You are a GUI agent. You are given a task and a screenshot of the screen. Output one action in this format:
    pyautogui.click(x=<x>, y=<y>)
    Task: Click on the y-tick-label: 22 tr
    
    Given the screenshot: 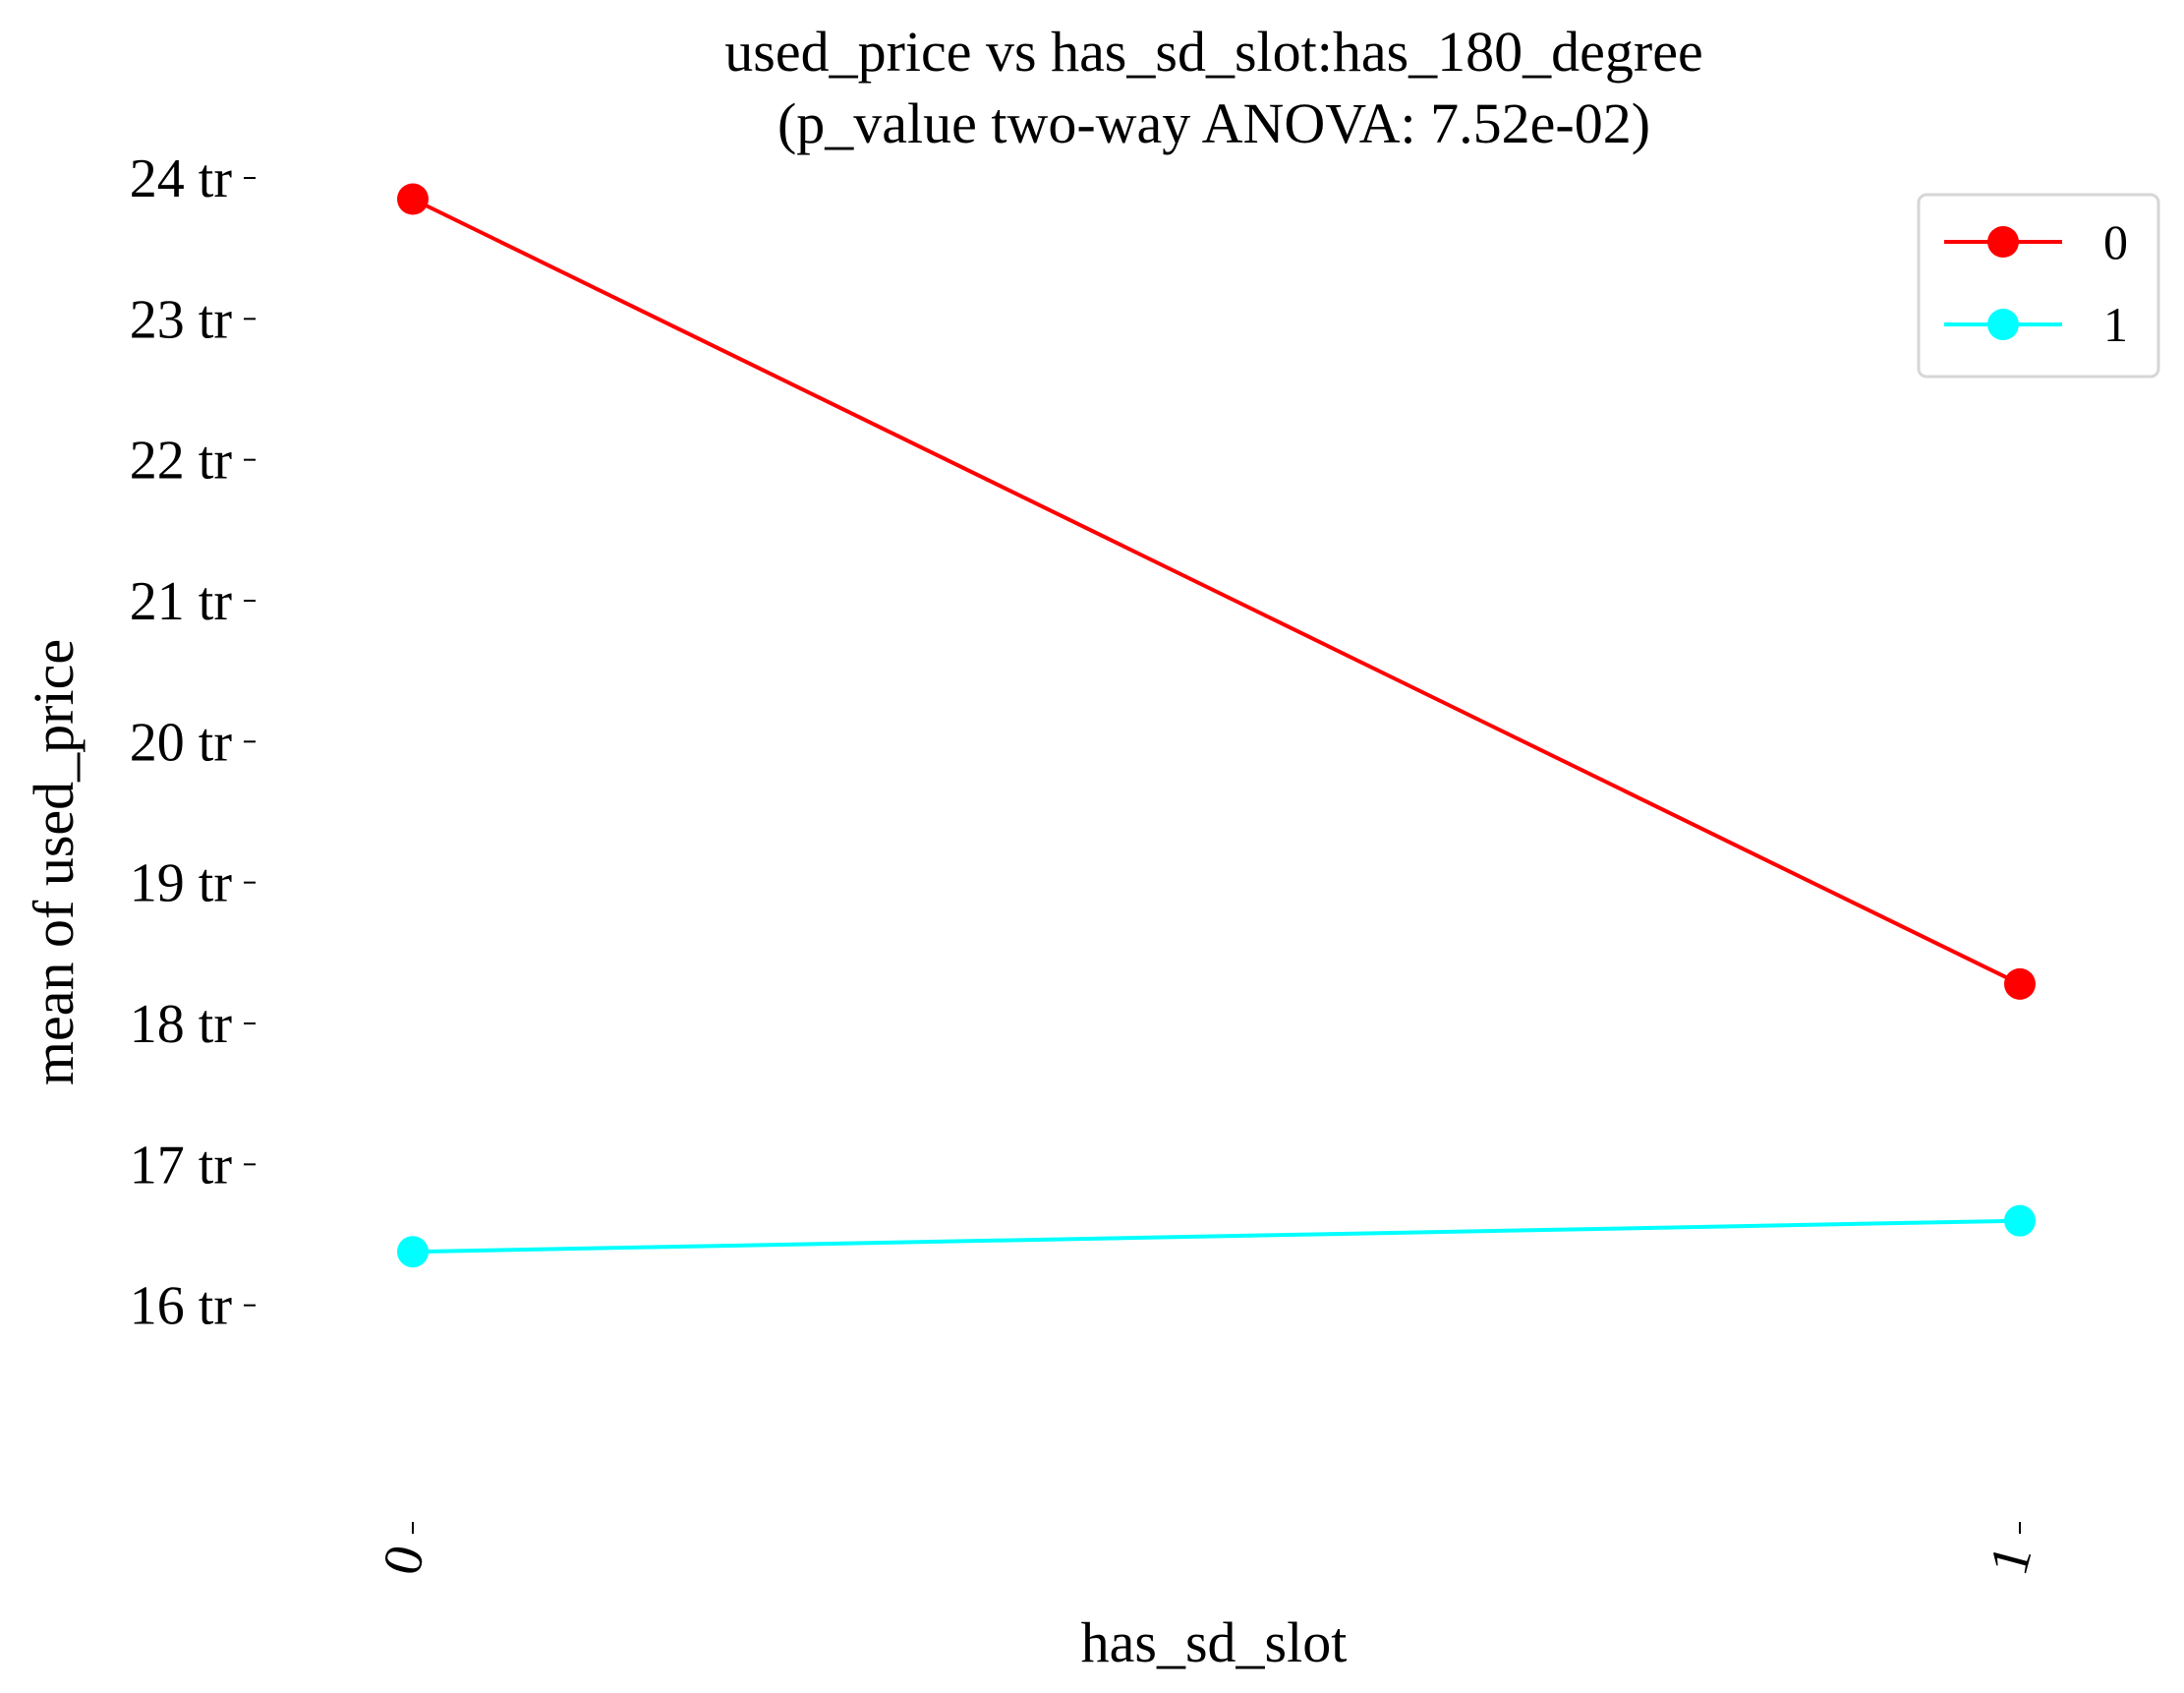 What is the action you would take?
    pyautogui.click(x=181, y=461)
    